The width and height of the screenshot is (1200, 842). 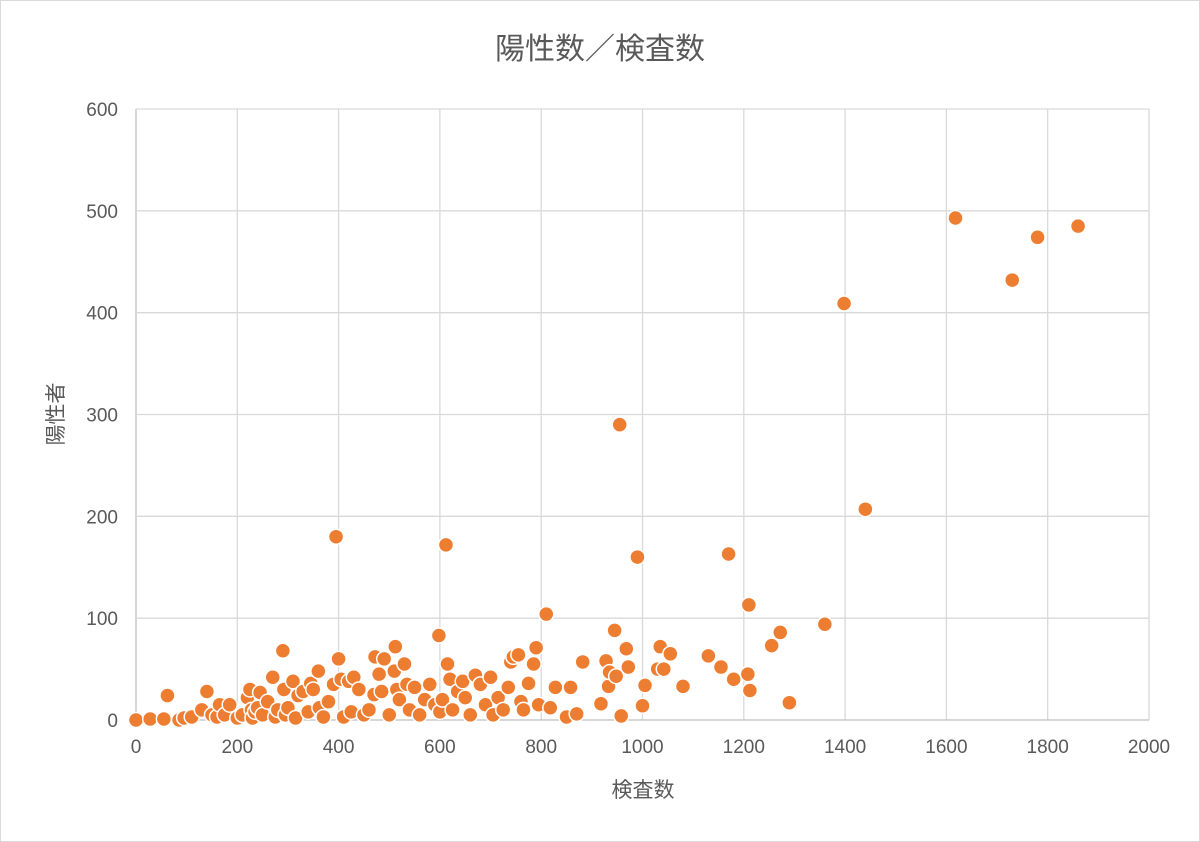 I want to click on y-tick-label: 200, so click(x=102, y=517).